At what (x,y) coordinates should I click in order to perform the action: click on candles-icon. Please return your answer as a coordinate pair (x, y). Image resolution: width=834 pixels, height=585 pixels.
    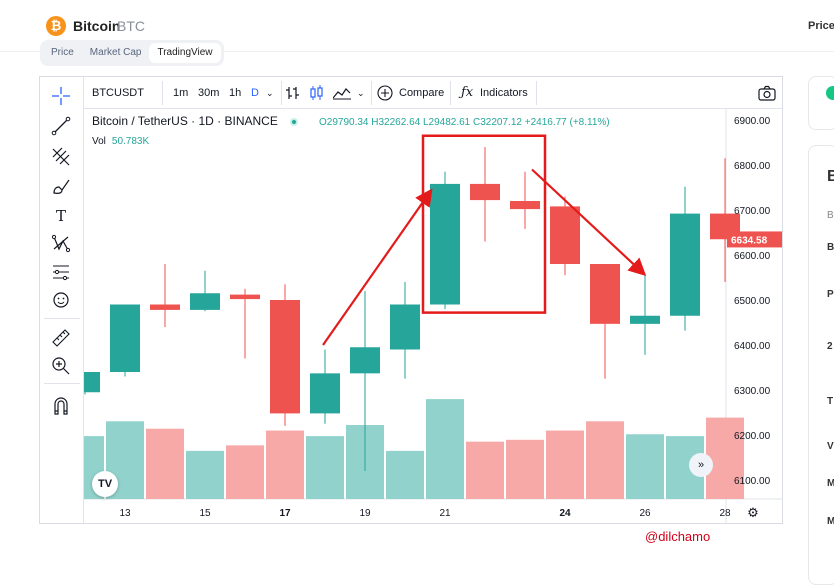
    Looking at the image, I should click on (317, 93).